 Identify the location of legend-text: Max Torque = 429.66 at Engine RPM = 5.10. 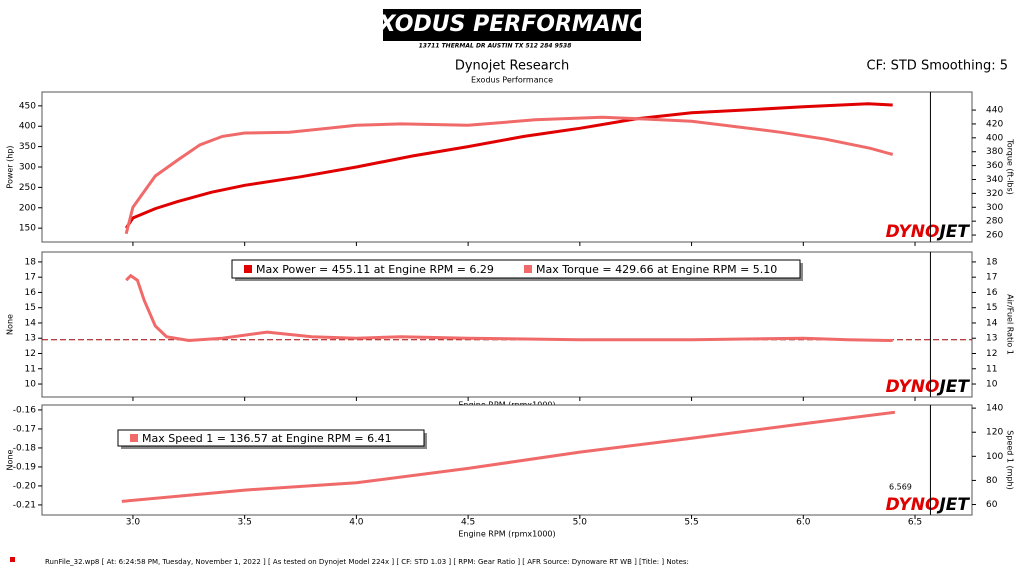
(656, 269).